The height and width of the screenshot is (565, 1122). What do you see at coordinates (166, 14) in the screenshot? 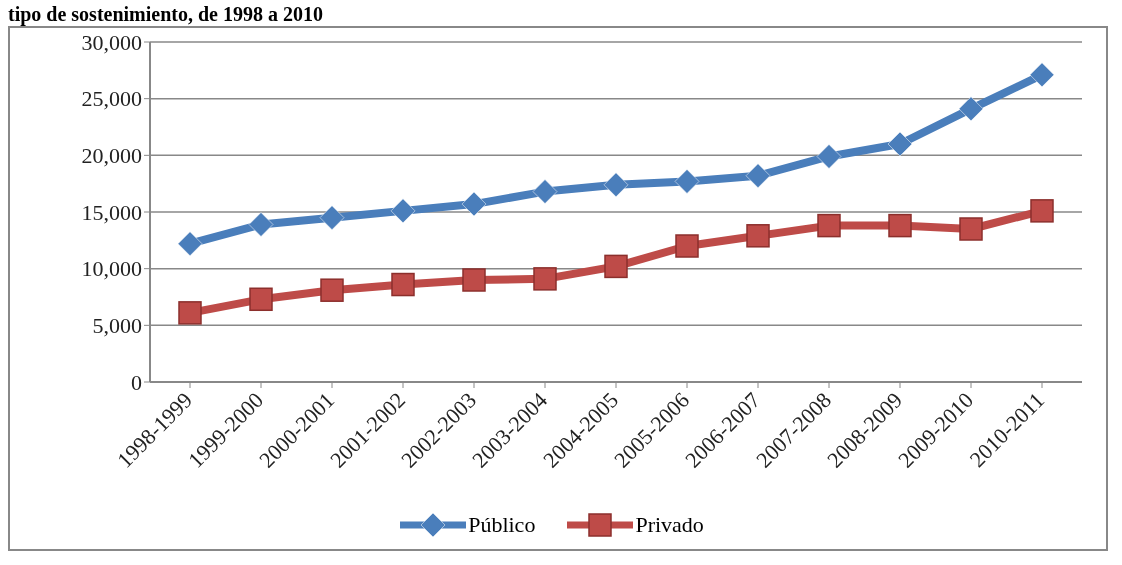
I see `chart-title: tipo de sostenimiento, de 1998 a 2010` at bounding box center [166, 14].